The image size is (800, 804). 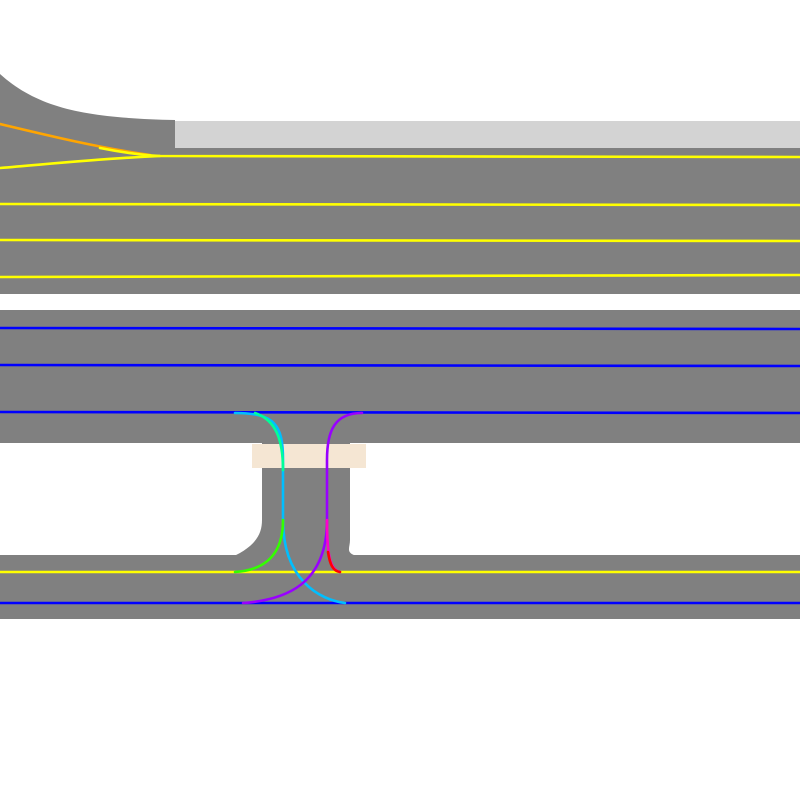 What do you see at coordinates (259, 546) in the screenshot?
I see `turn-lane-green` at bounding box center [259, 546].